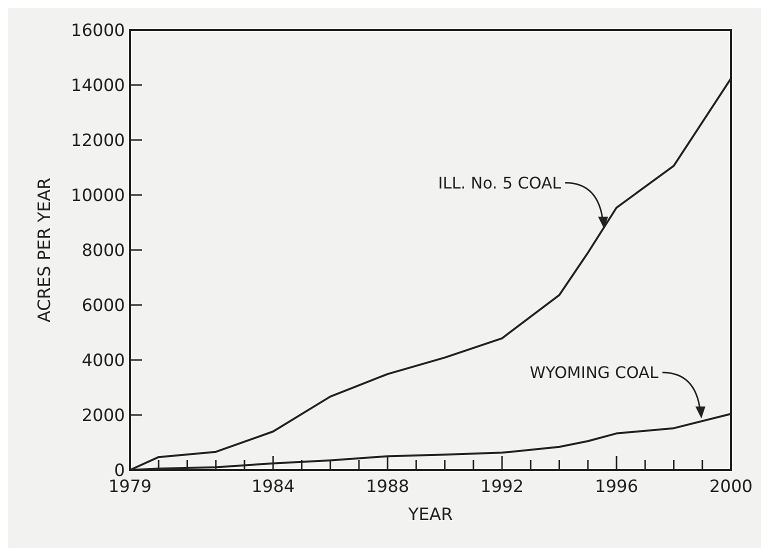 Image resolution: width=769 pixels, height=556 pixels. Describe the element at coordinates (594, 372) in the screenshot. I see `annotation: WYOMING COAL` at that location.